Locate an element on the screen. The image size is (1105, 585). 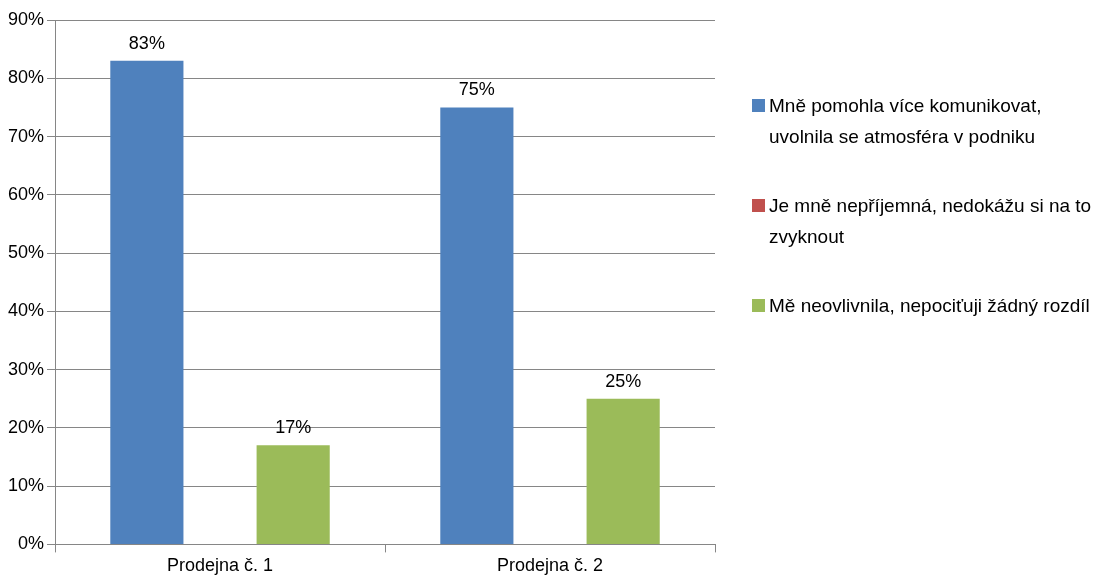
legend-label: Mně pomohla více komunikovat, uvolnila se atmosféra v podniku is located at coordinates (906, 121).